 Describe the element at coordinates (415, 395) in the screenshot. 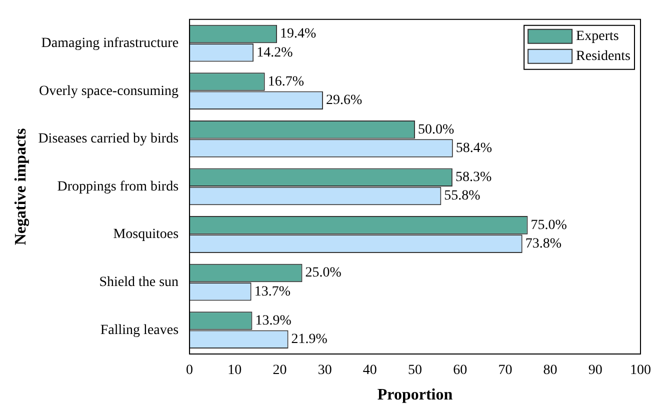

I see `x-axis-title: Proportion` at that location.